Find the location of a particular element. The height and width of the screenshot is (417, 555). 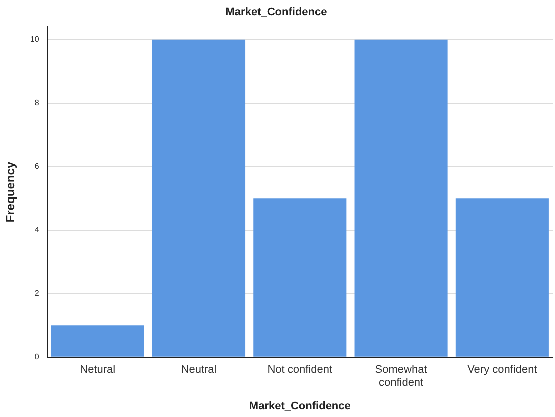

chart-title: Market_Confidence is located at coordinates (277, 12).